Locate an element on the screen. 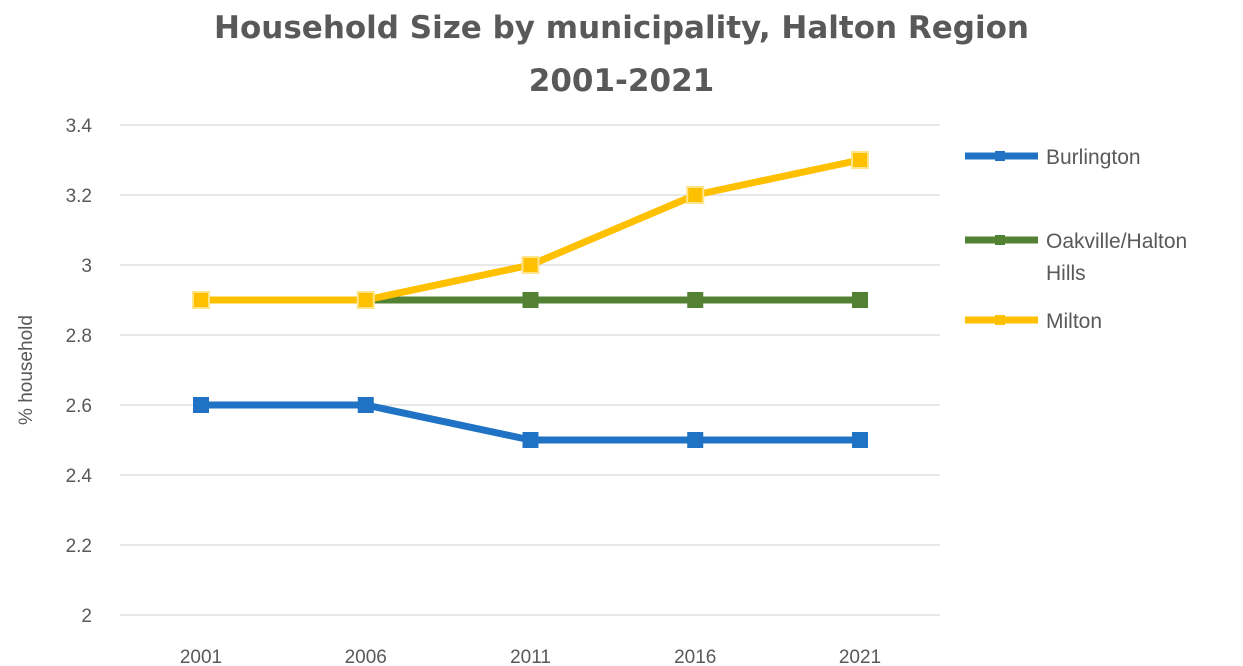 This screenshot has height=666, width=1243. legend: Burlington Oakville/Halton Hills Milton is located at coordinates (1076, 239).